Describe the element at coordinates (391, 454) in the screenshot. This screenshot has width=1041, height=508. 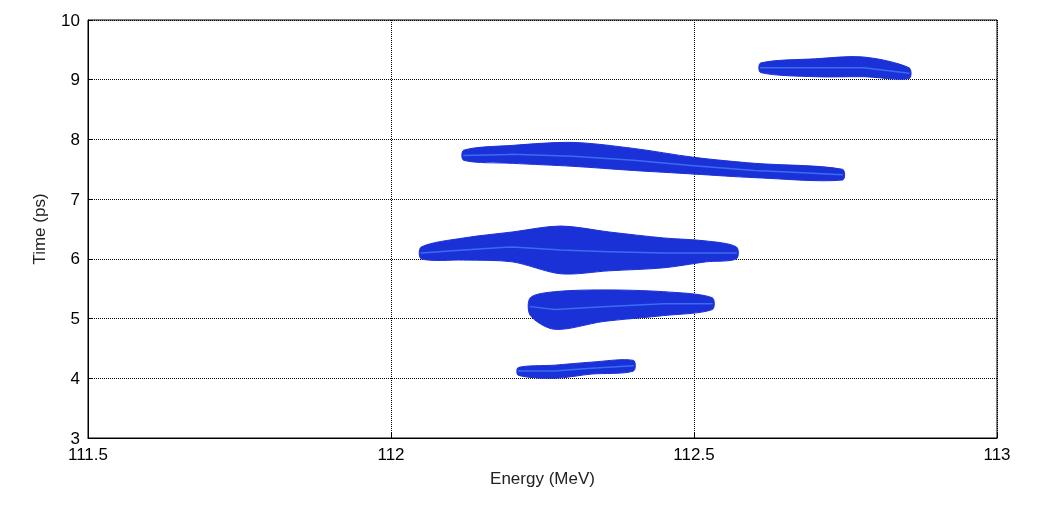
I see `x-tick-label: 112` at that location.